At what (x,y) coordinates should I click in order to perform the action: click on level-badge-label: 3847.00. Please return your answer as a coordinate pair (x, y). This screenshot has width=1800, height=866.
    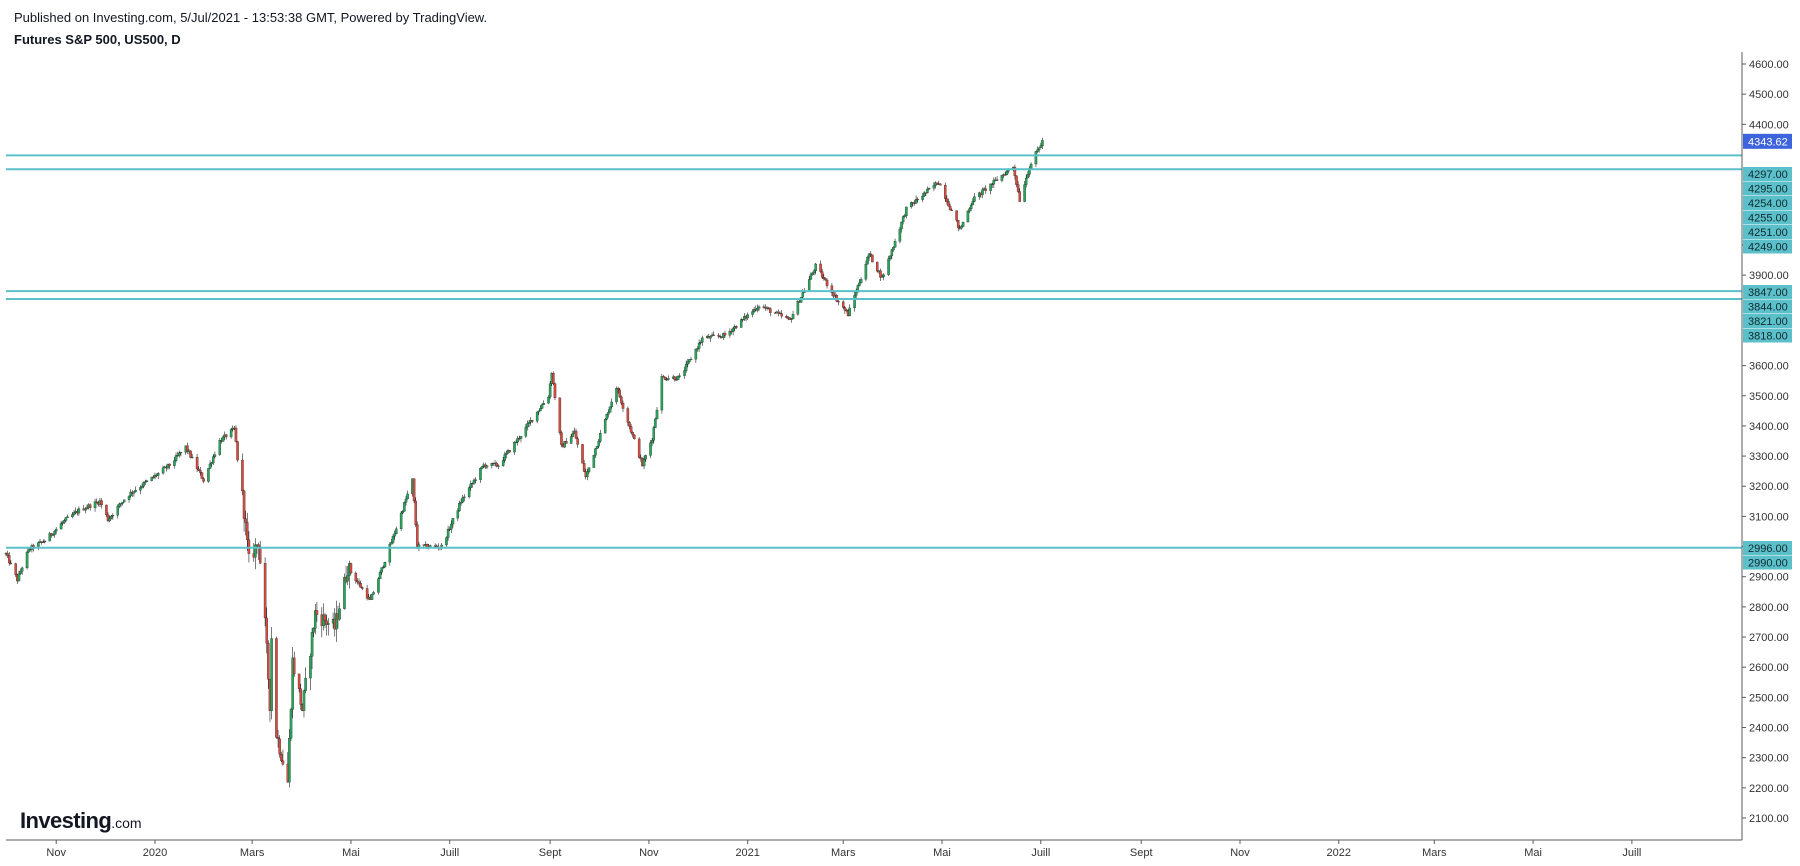
    Looking at the image, I should click on (1768, 293).